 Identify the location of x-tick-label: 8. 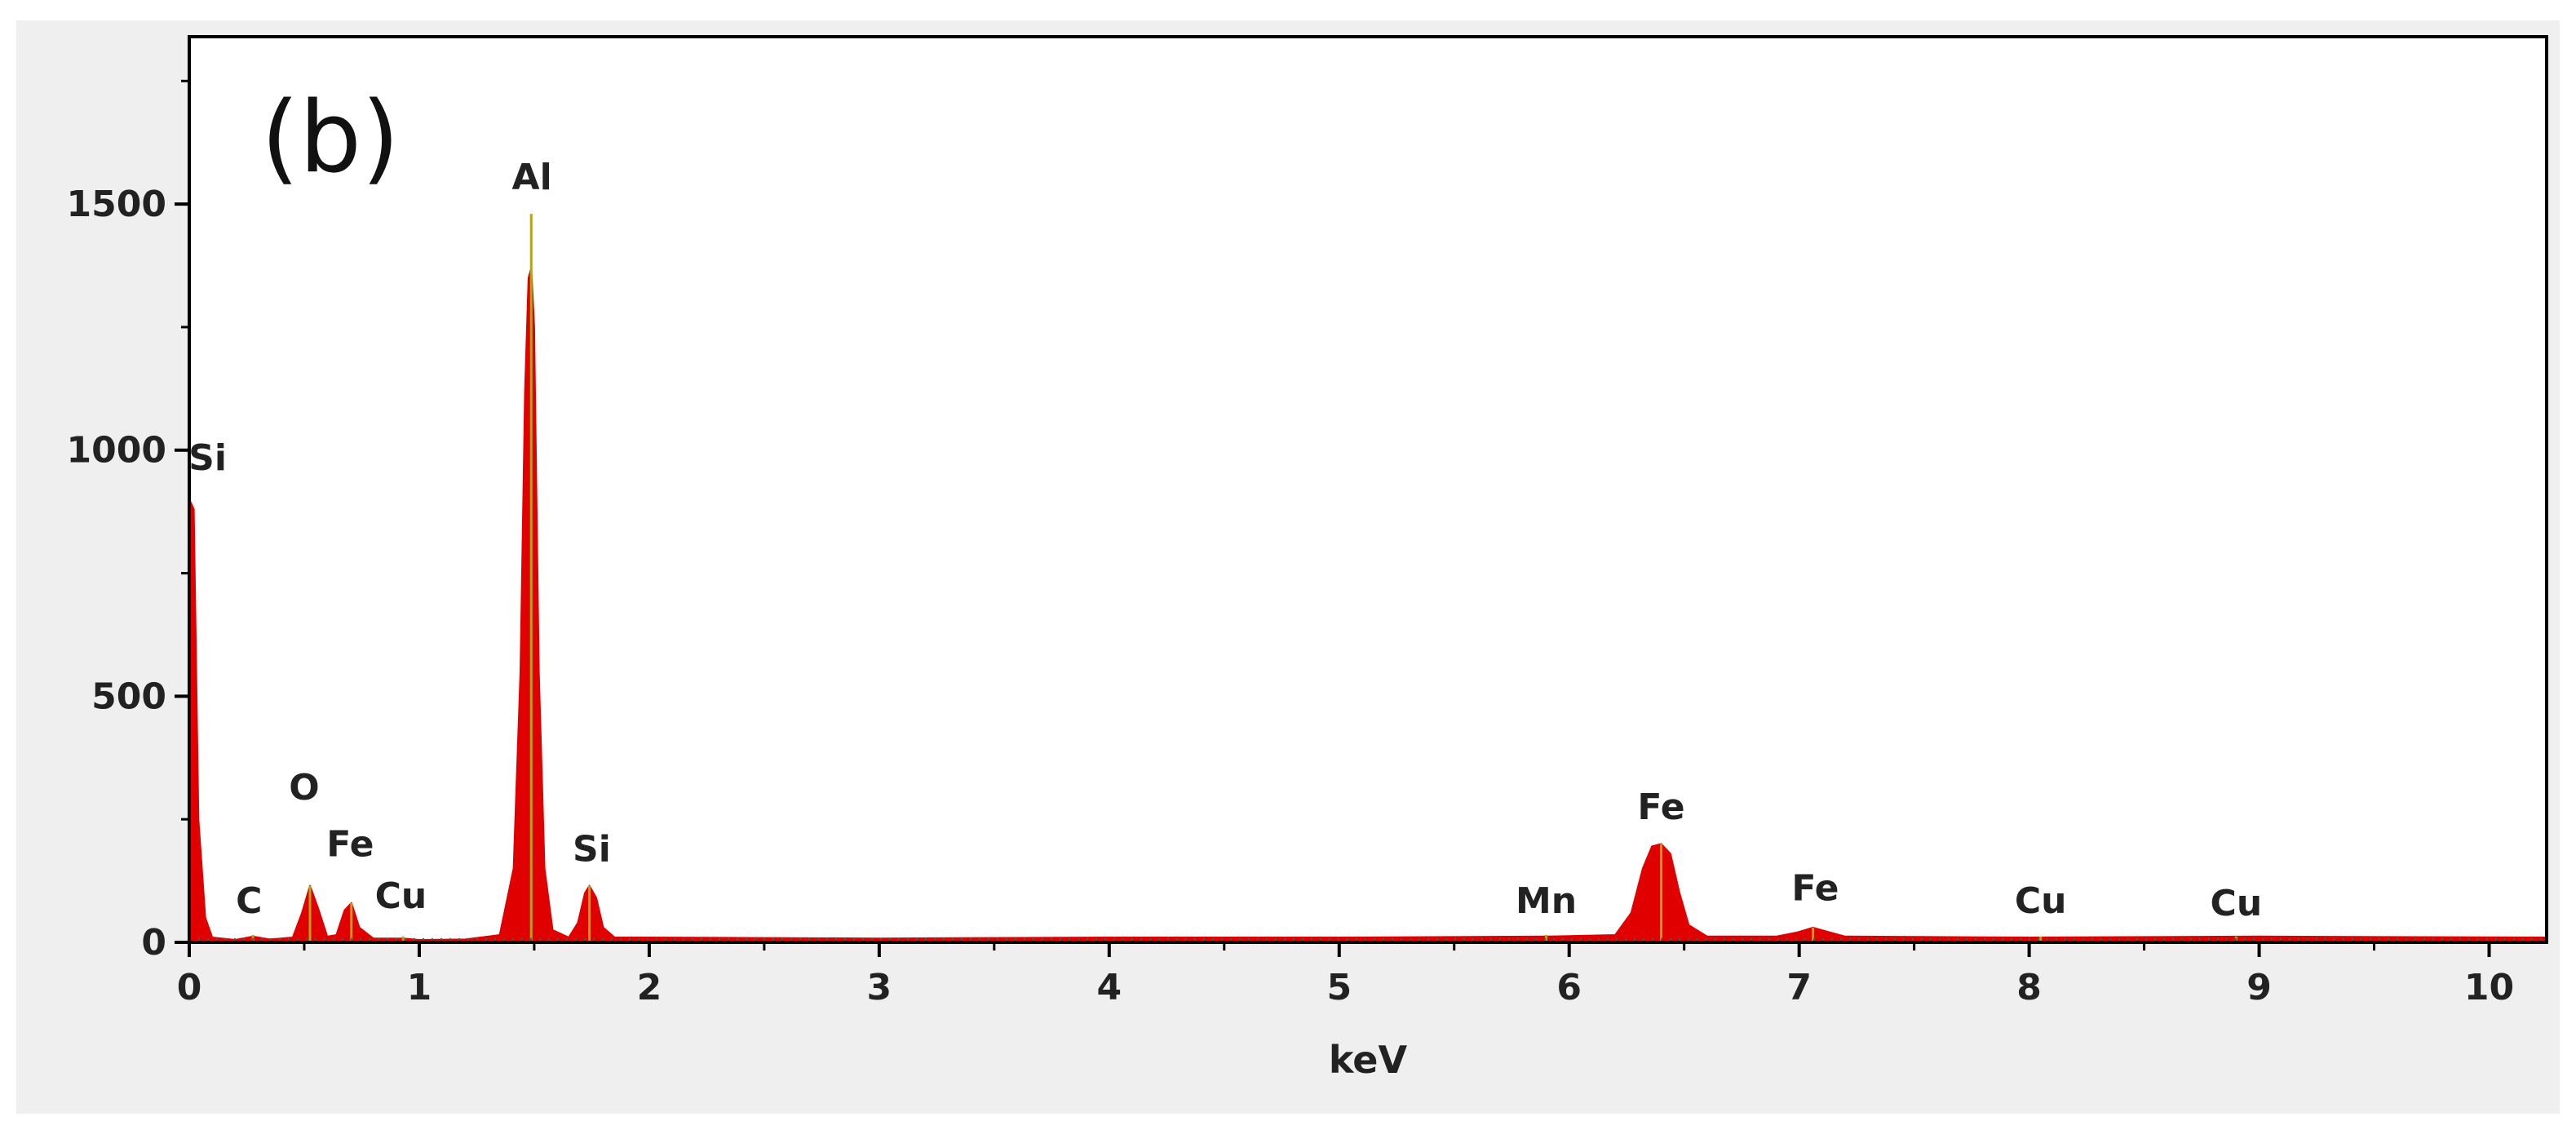
(2029, 987).